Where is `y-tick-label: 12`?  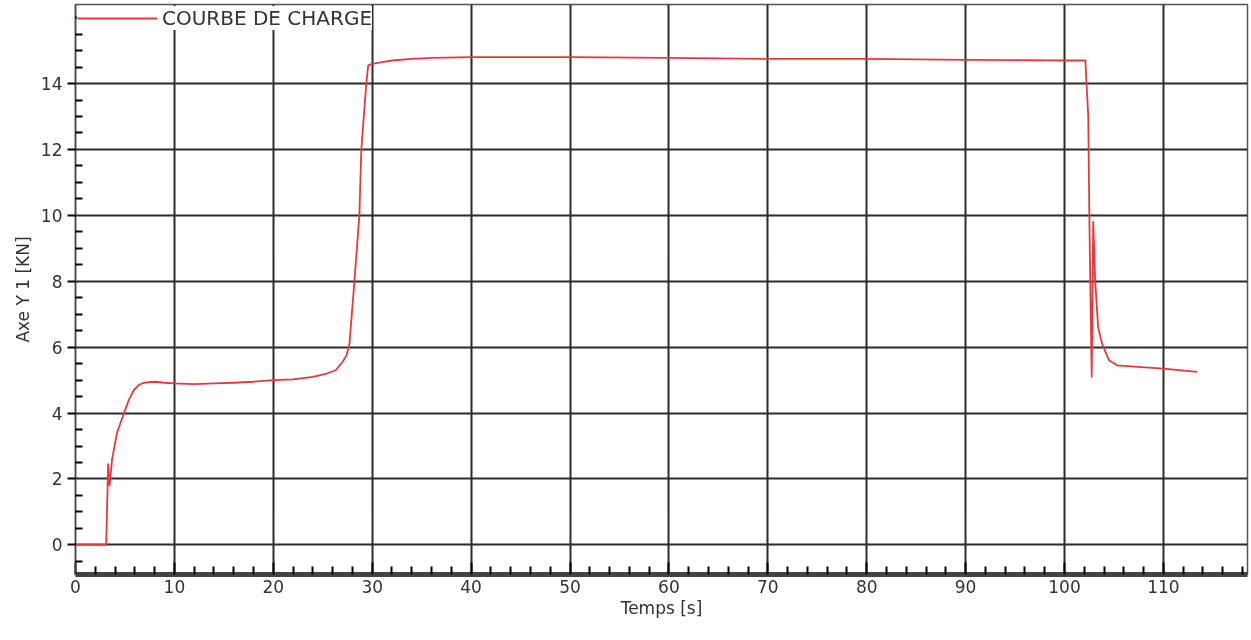 y-tick-label: 12 is located at coordinates (51, 149).